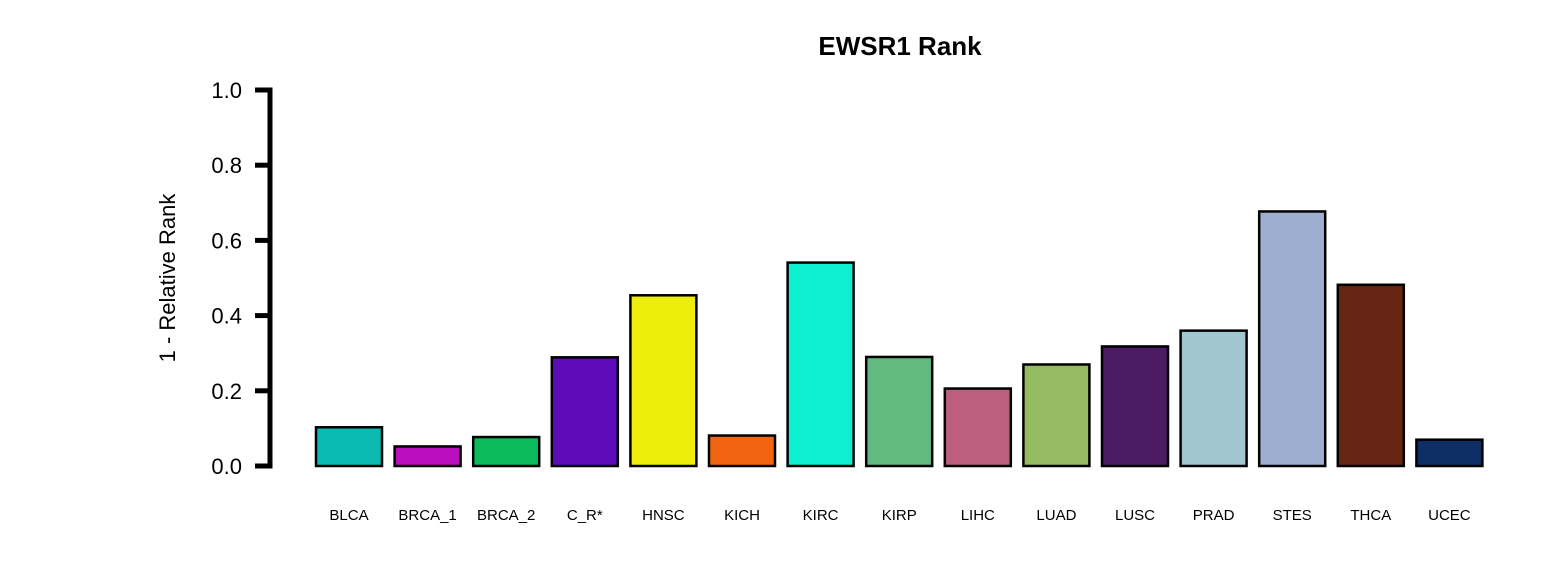 The width and height of the screenshot is (1560, 586). Describe the element at coordinates (348, 515) in the screenshot. I see `x-tick-label: BLCA` at that location.